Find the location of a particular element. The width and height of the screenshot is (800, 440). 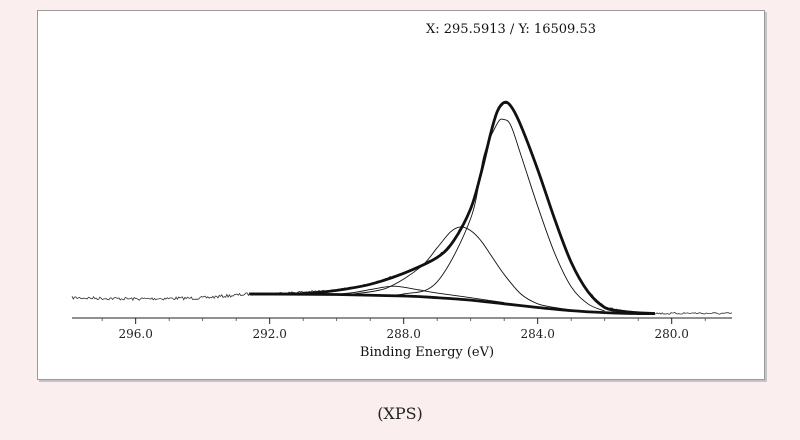

x-tick-label: 288.0 is located at coordinates (403, 334).